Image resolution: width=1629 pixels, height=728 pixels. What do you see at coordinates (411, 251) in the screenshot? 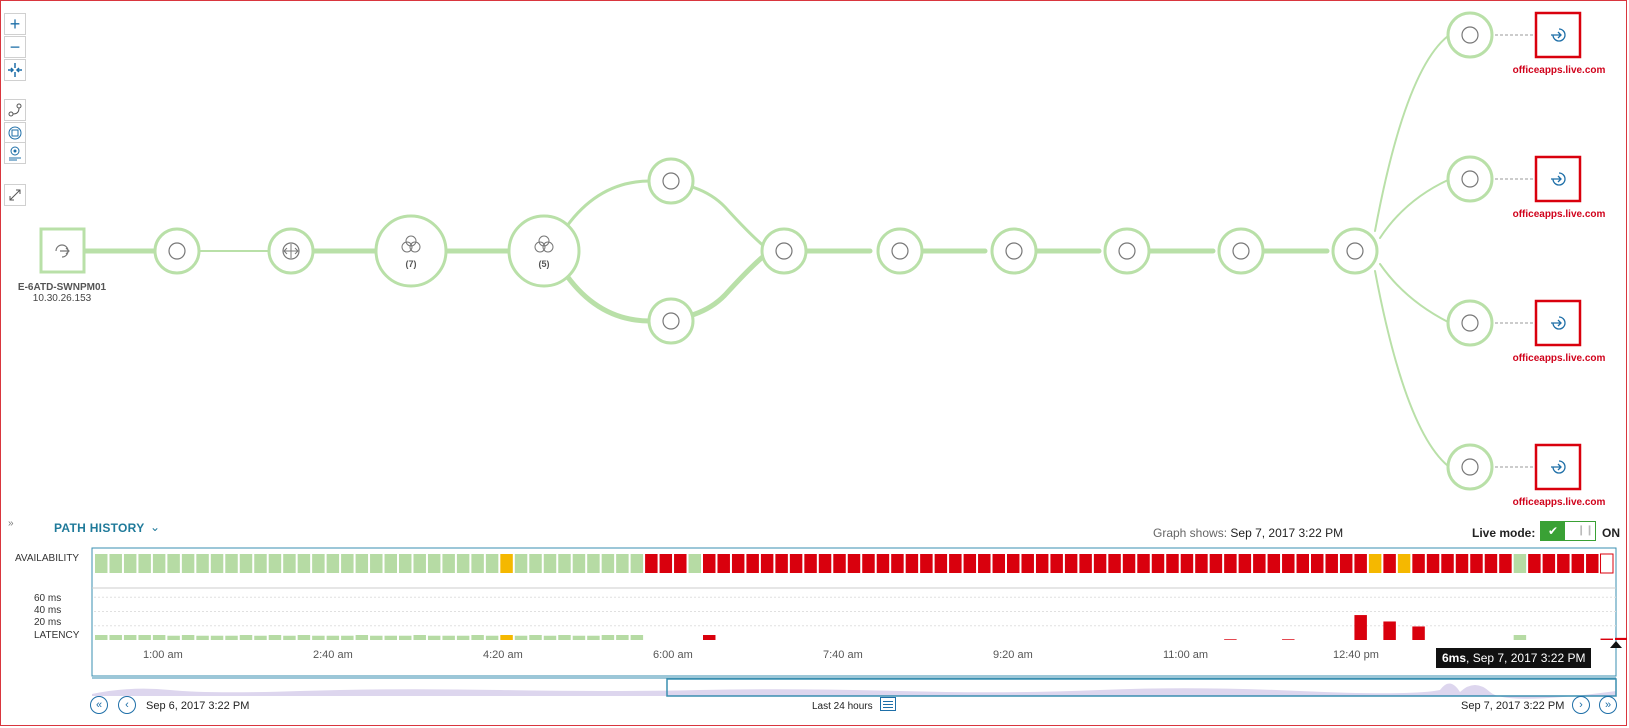
I see `group-node: (7)` at bounding box center [411, 251].